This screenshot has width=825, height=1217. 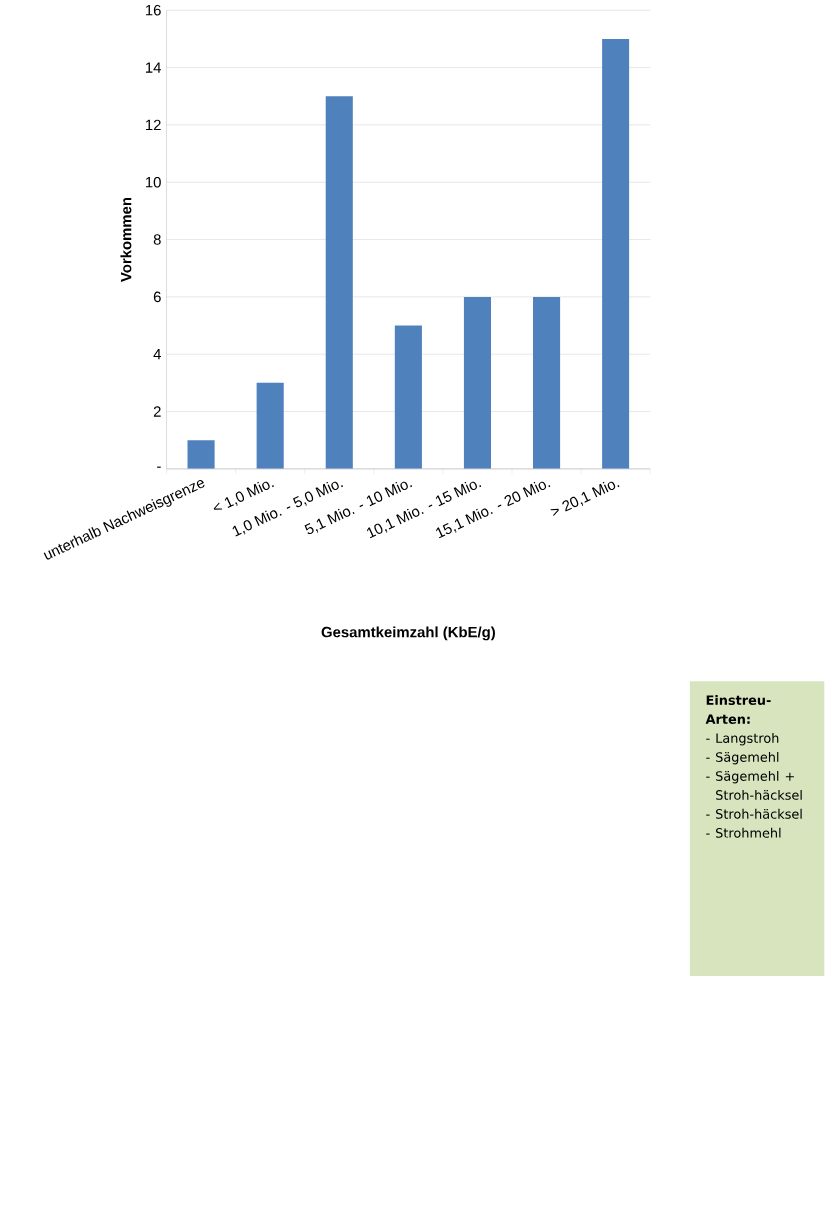 I want to click on text: - Sägemehl + Stroh-häcksel, so click(x=754, y=785).